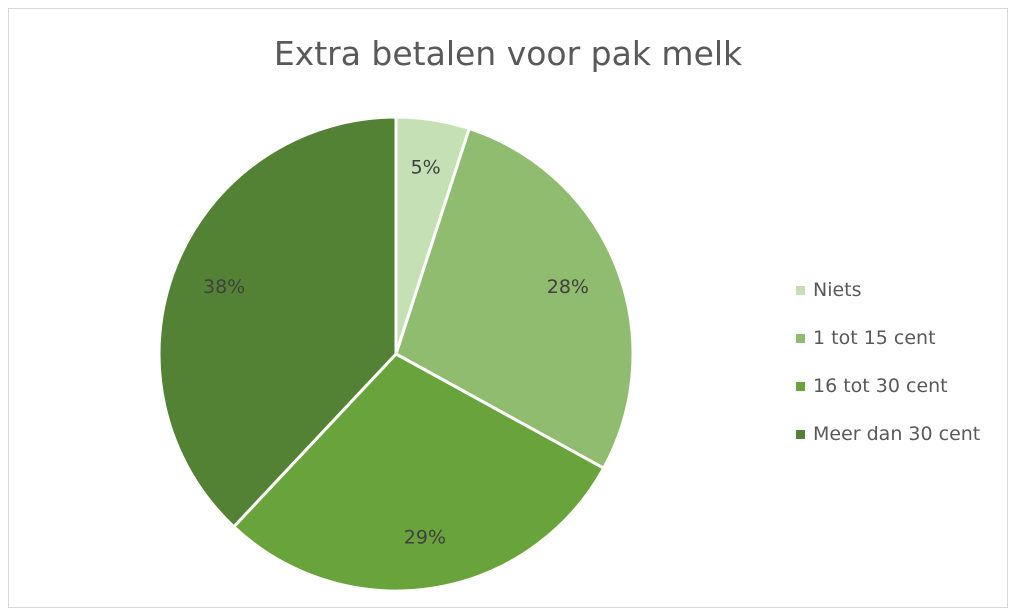 This screenshot has height=613, width=1015. I want to click on legend-label: Niets, so click(837, 290).